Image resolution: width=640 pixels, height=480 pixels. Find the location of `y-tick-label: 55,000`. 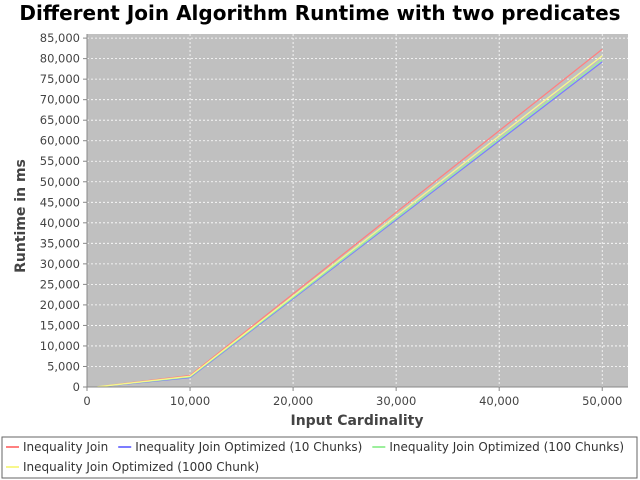

y-tick-label: 55,000 is located at coordinates (60, 161).